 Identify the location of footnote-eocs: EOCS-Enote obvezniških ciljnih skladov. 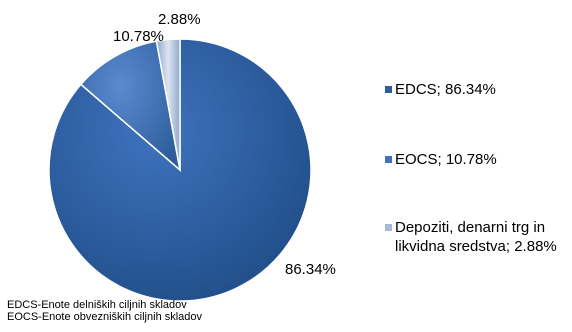
(105, 317).